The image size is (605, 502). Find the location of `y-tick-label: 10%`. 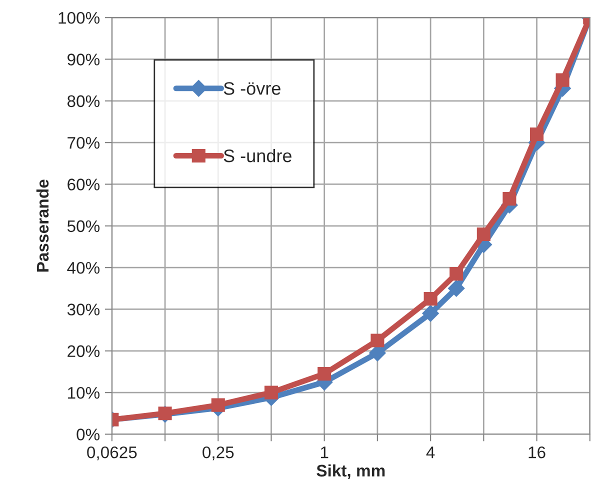

y-tick-label: 10% is located at coordinates (84, 392).